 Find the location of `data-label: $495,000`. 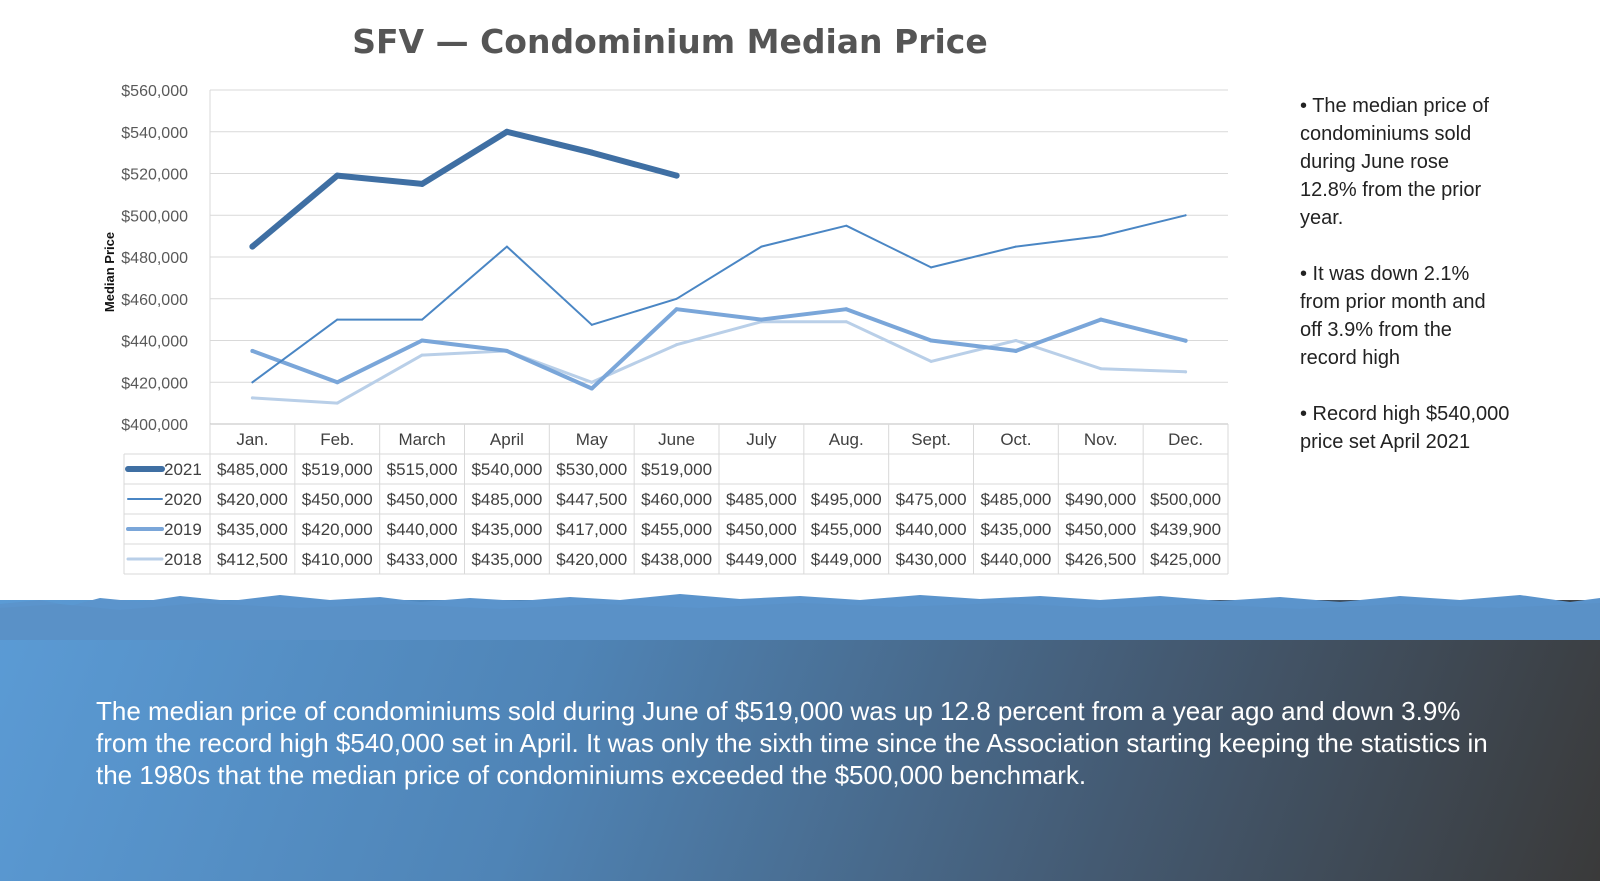

data-label: $495,000 is located at coordinates (846, 499).